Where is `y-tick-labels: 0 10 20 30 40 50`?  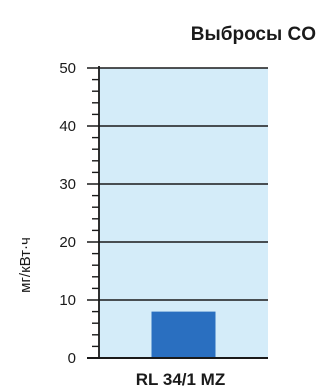
y-tick-labels: 0 10 20 30 40 50 is located at coordinates (67, 213).